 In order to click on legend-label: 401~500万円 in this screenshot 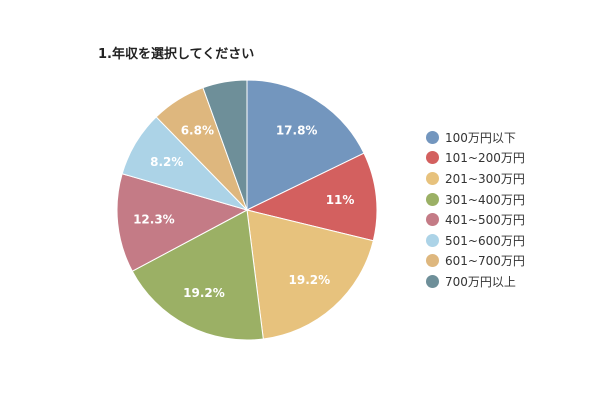, I will do `click(485, 220)`.